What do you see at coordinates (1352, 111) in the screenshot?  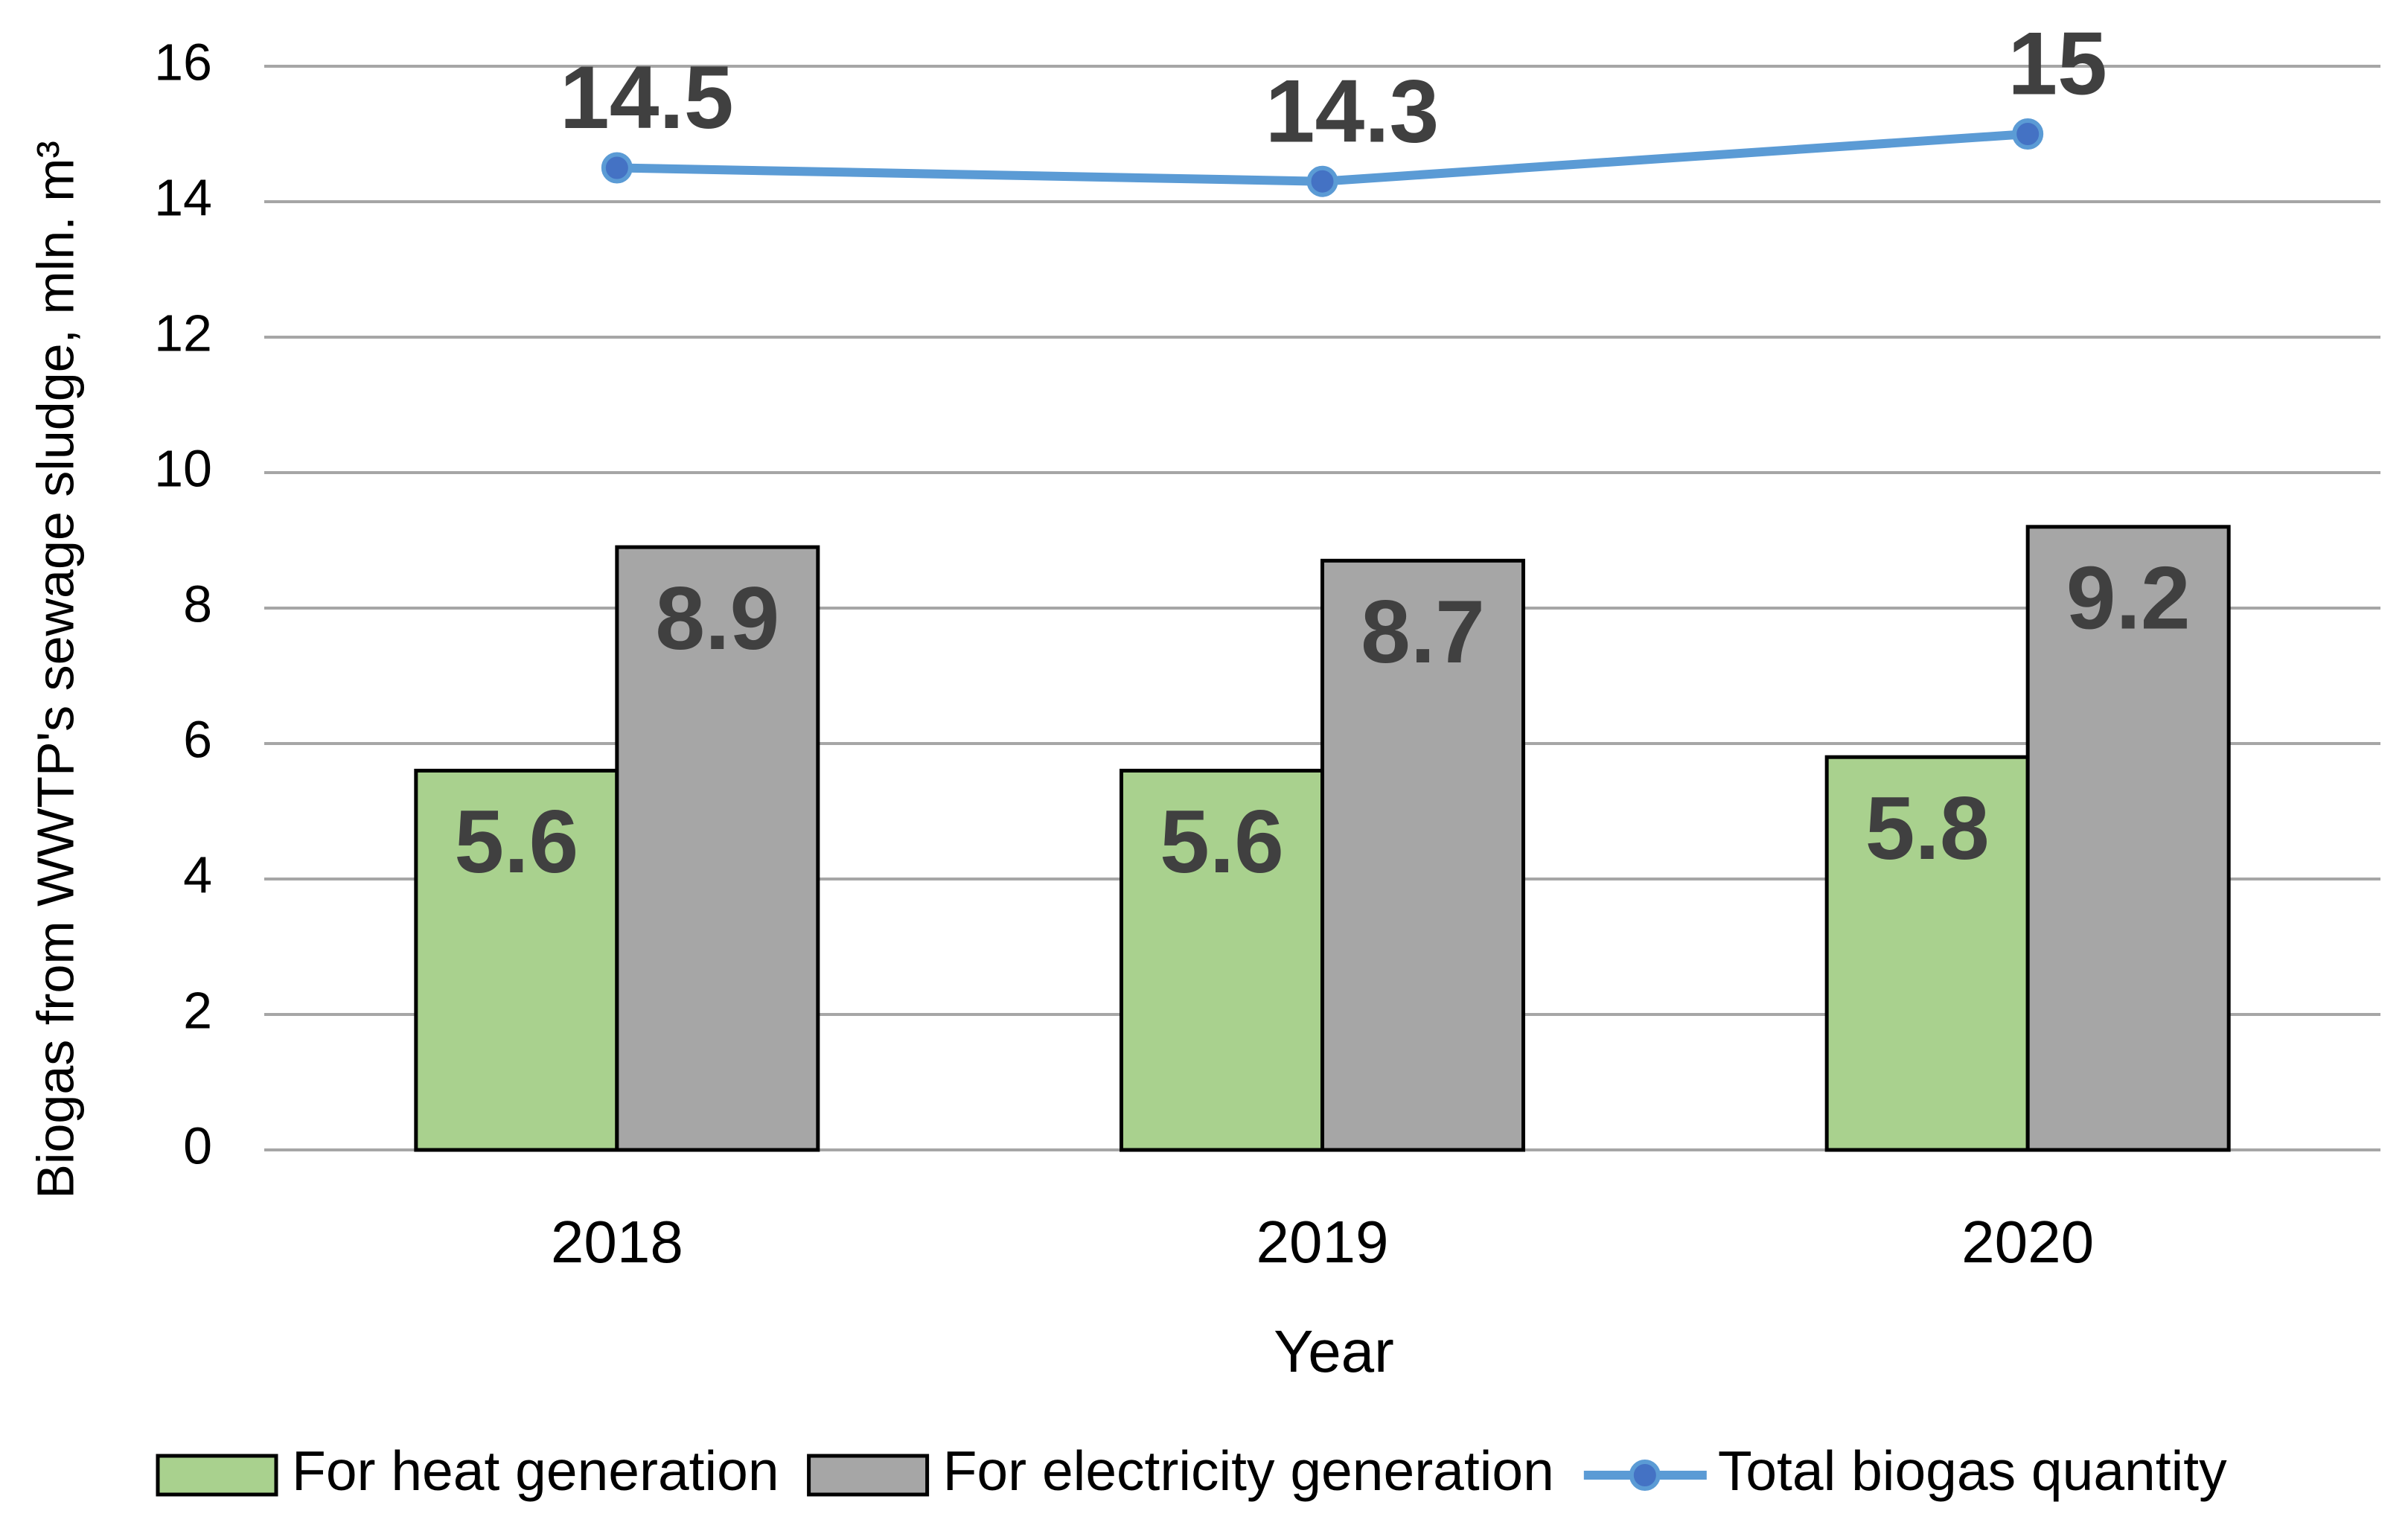 I see `data-label: 14.3` at bounding box center [1352, 111].